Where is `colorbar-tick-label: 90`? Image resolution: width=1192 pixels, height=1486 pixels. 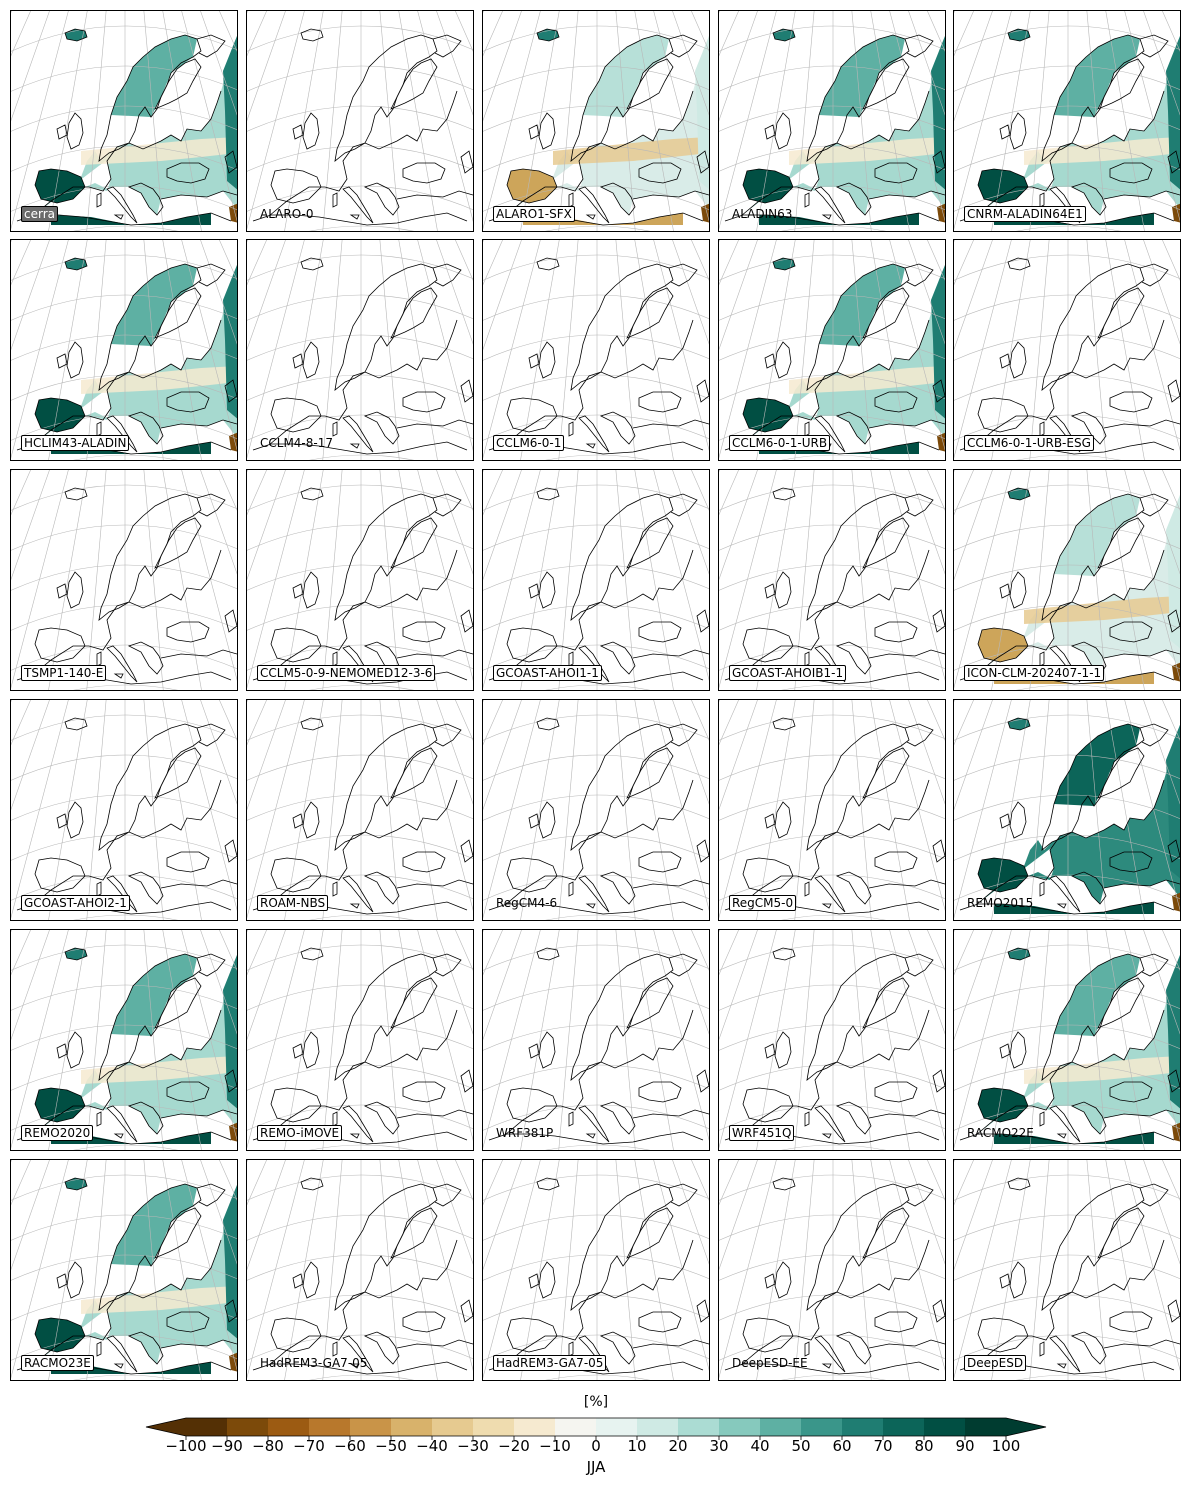
colorbar-tick-label: 90 is located at coordinates (965, 1446).